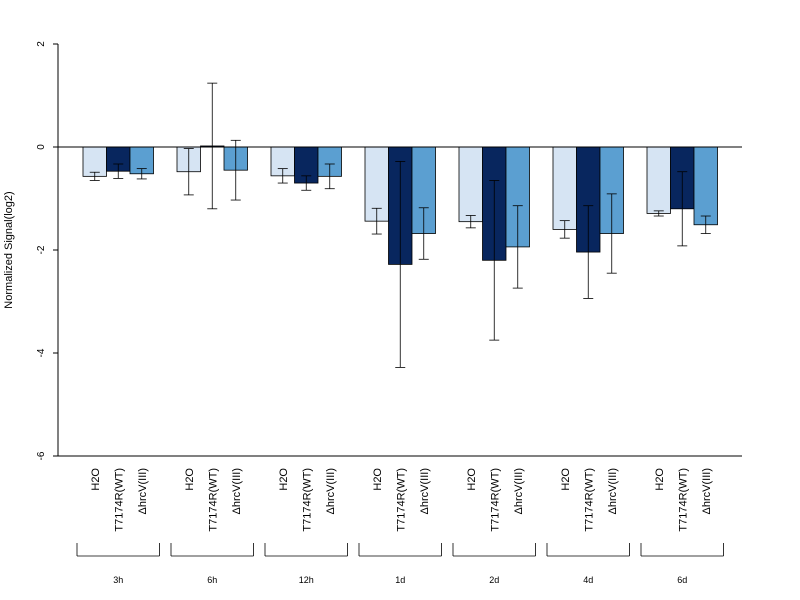 This screenshot has height=600, width=800. I want to click on group-label: 1d, so click(400, 580).